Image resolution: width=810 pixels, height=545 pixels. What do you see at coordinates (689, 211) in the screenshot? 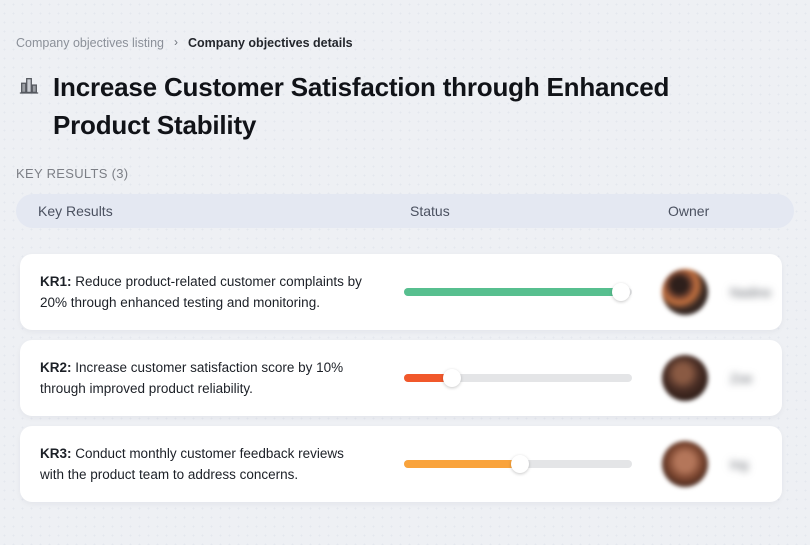
I see `column-header-owner: Owner` at bounding box center [689, 211].